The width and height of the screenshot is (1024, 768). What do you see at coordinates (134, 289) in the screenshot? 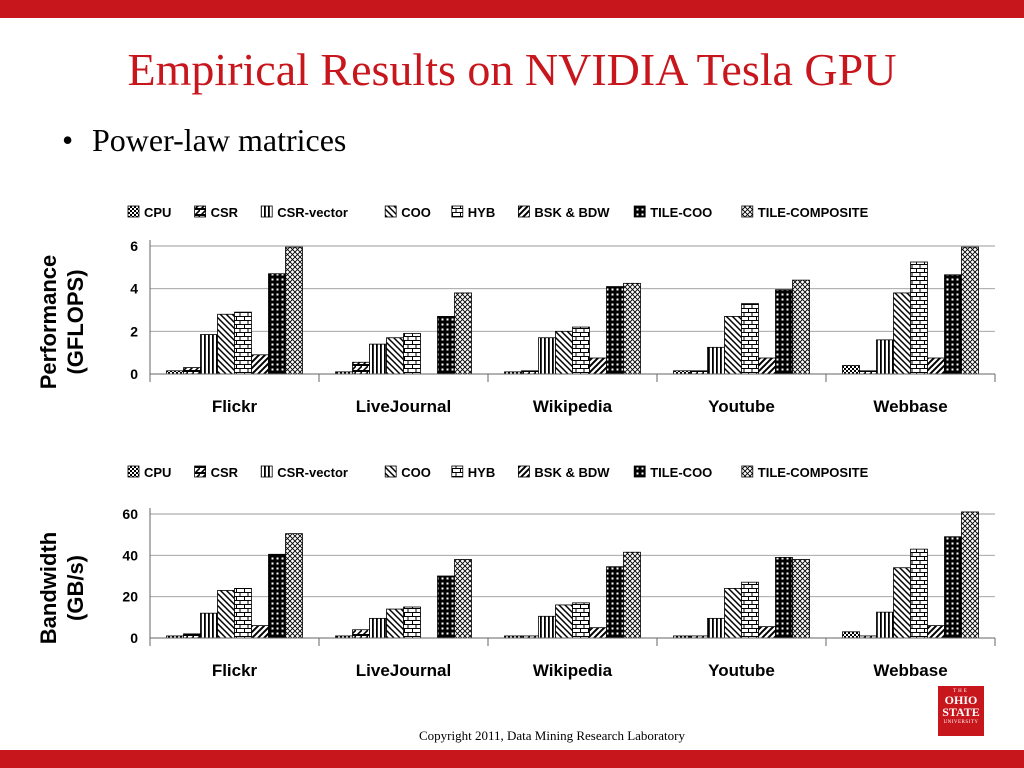
I see `y-tick-label: 4` at bounding box center [134, 289].